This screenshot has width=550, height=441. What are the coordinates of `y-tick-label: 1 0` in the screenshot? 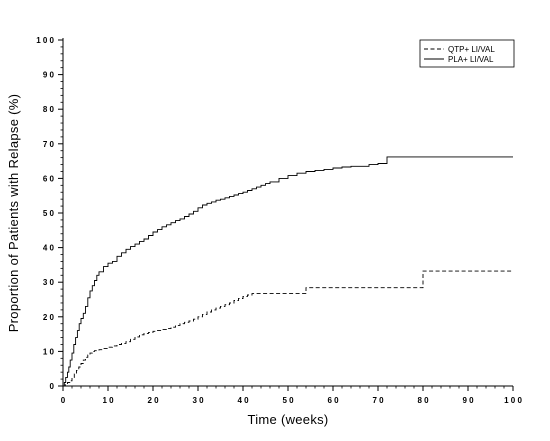 It's located at (49, 351).